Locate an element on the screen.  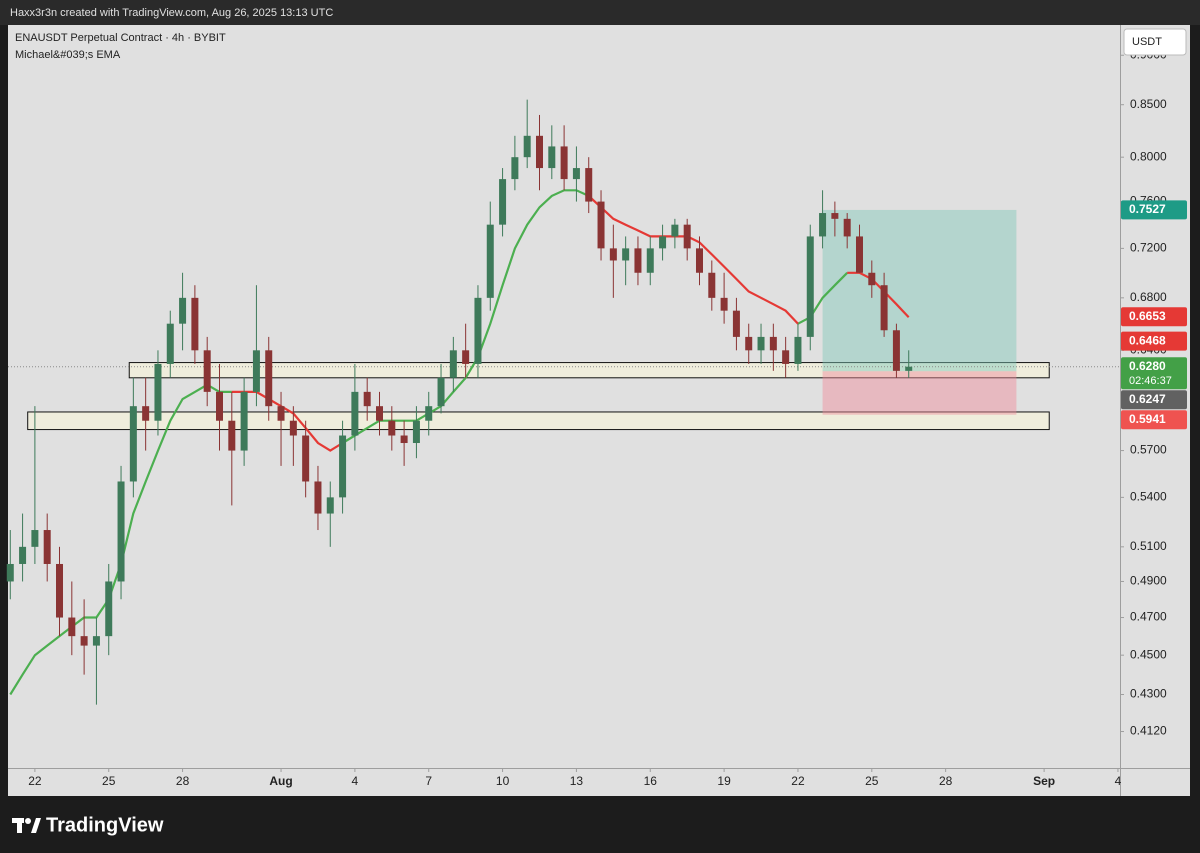
y-tick-label: 0.8000 is located at coordinates (1148, 156).